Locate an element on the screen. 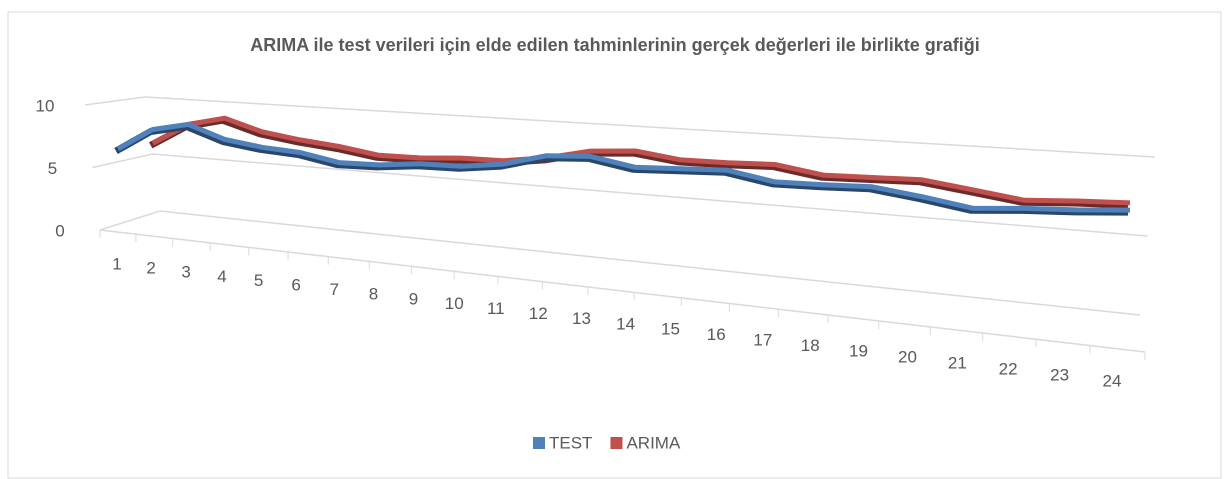  x-tick-label: 15 is located at coordinates (670, 329).